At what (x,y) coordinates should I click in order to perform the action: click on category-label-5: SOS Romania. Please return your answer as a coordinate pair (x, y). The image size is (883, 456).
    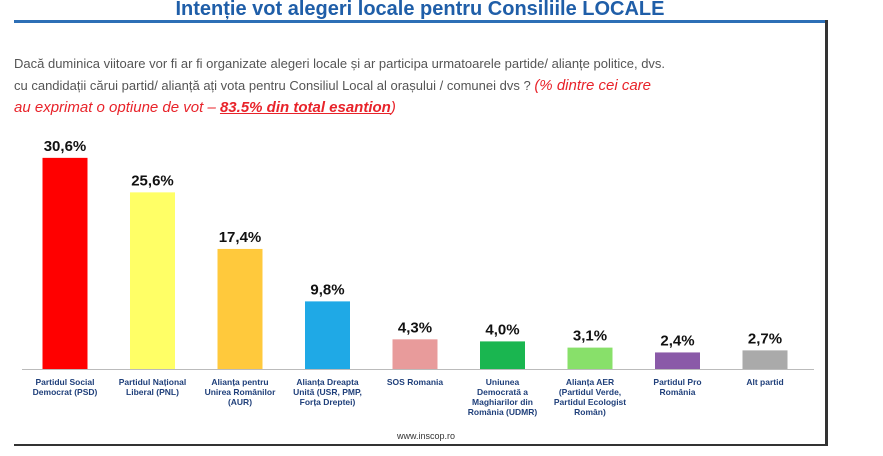
    Looking at the image, I should click on (415, 382).